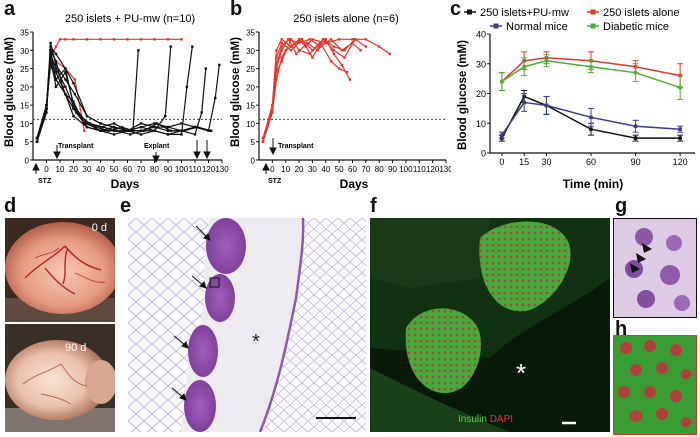 Image resolution: width=700 pixels, height=437 pixels. I want to click on islet-arrows, so click(191, 313).